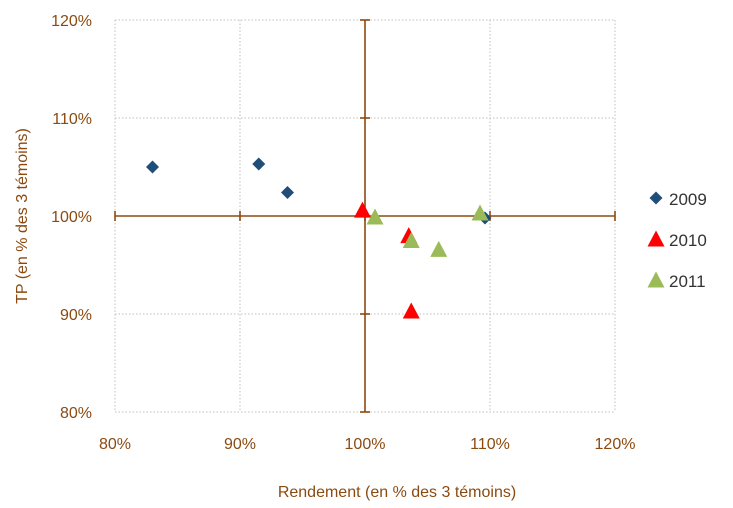  I want to click on y-tick-label-2: 100%, so click(71, 217).